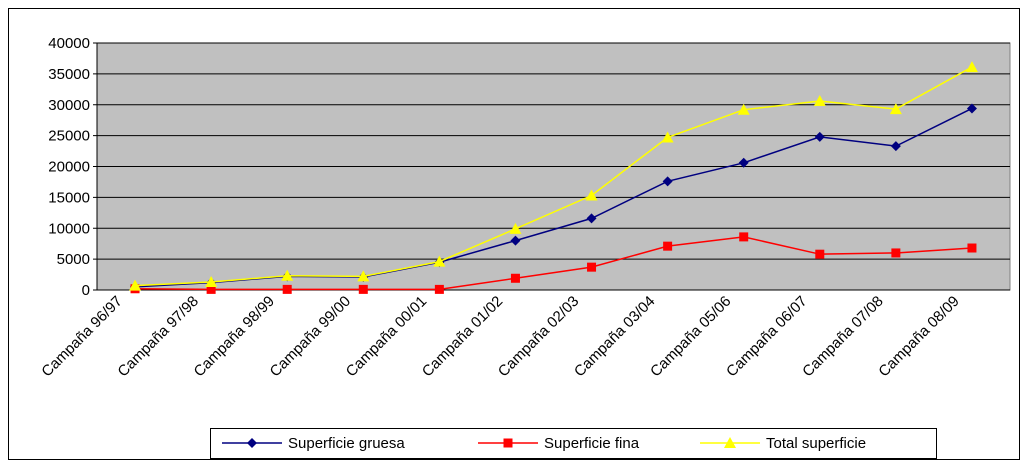  What do you see at coordinates (86, 290) in the screenshot?
I see `y-tick-label: 0` at bounding box center [86, 290].